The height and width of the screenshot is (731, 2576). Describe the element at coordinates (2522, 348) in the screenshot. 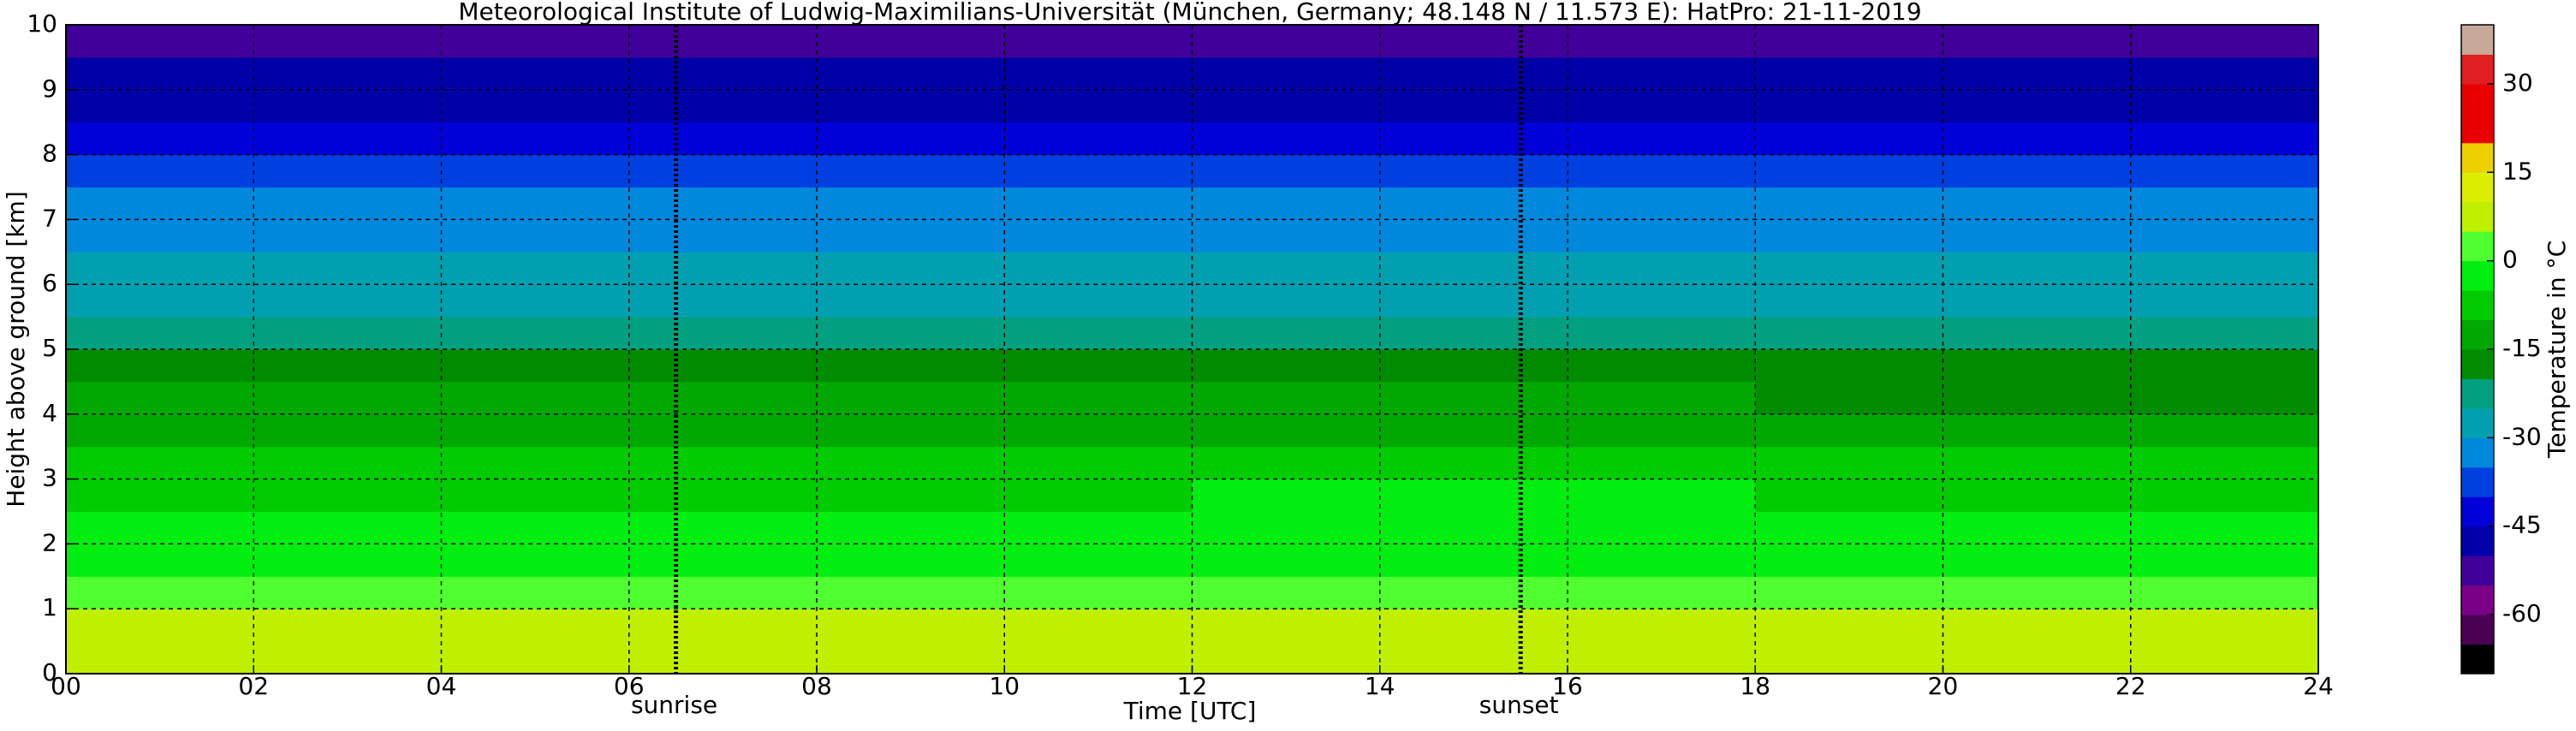

I see `colorbar-tick-label: -15` at that location.